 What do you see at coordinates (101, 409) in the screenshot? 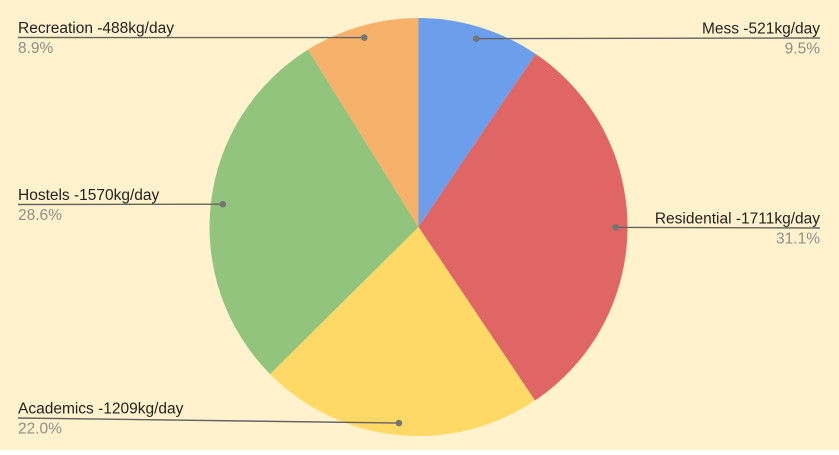
I see `slice-label-academics: Academics -1209kg/day` at bounding box center [101, 409].